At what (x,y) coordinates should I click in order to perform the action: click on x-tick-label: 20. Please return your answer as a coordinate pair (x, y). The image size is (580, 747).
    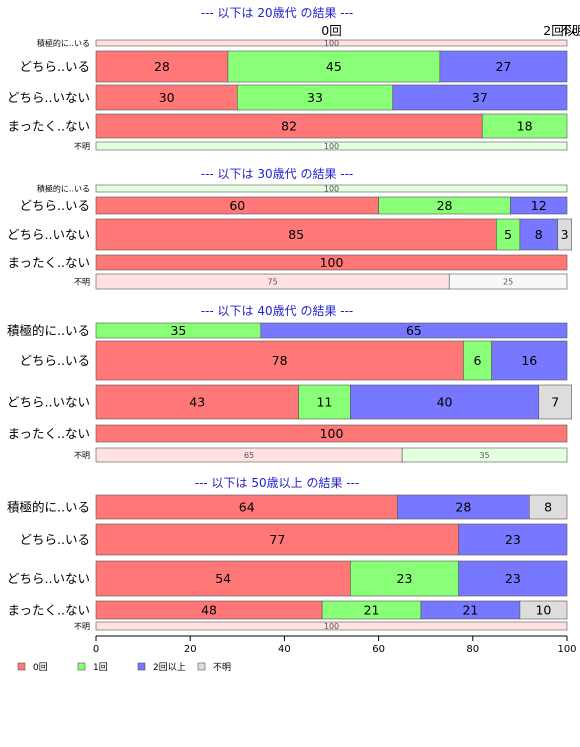
    Looking at the image, I should click on (190, 649).